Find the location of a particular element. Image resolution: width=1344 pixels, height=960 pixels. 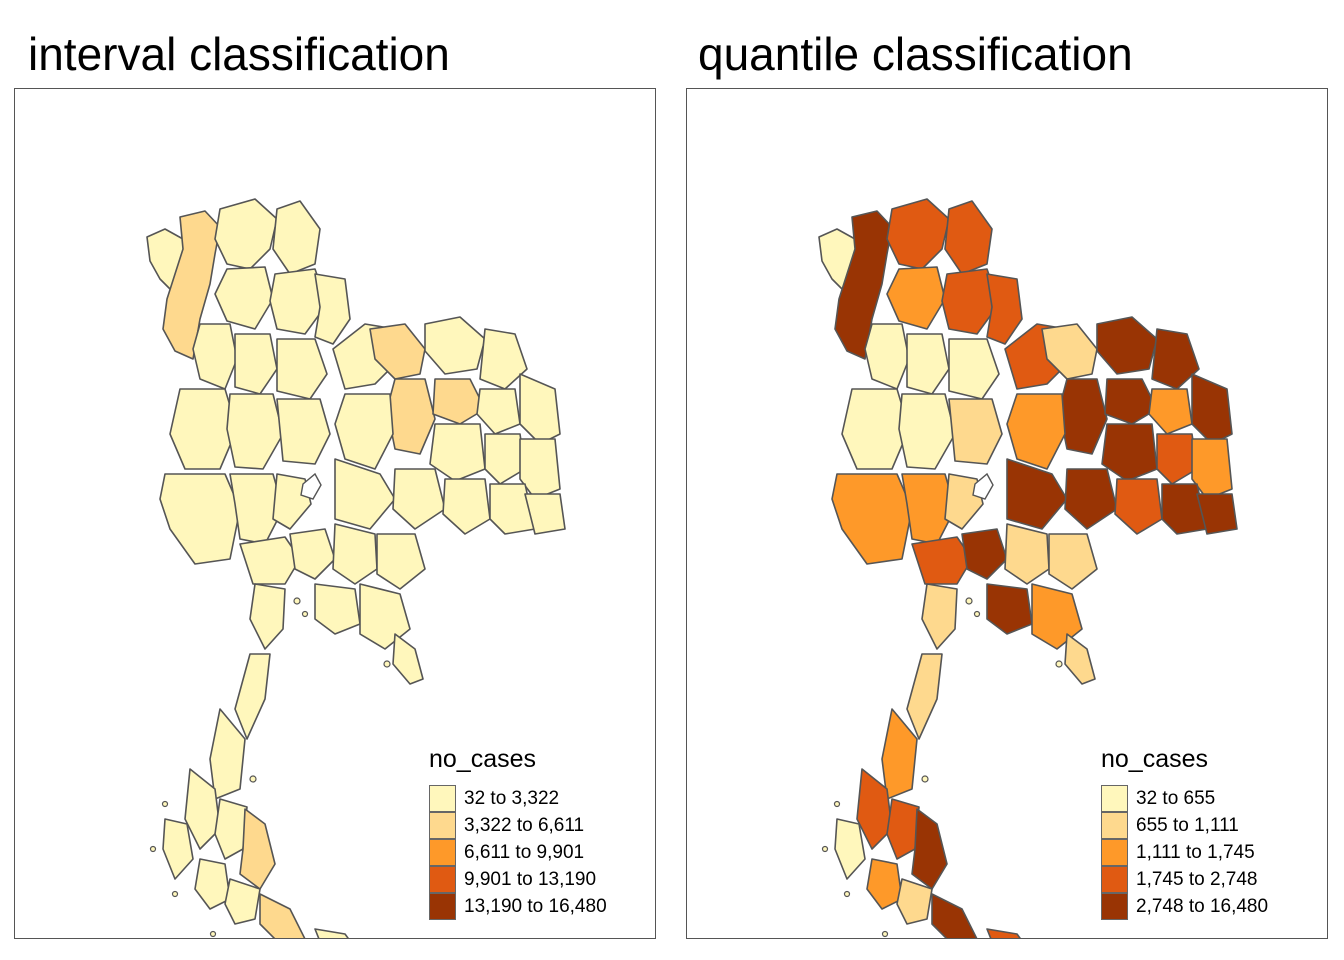

legend-item: 2,748 to 16,480 is located at coordinates (1184, 906).